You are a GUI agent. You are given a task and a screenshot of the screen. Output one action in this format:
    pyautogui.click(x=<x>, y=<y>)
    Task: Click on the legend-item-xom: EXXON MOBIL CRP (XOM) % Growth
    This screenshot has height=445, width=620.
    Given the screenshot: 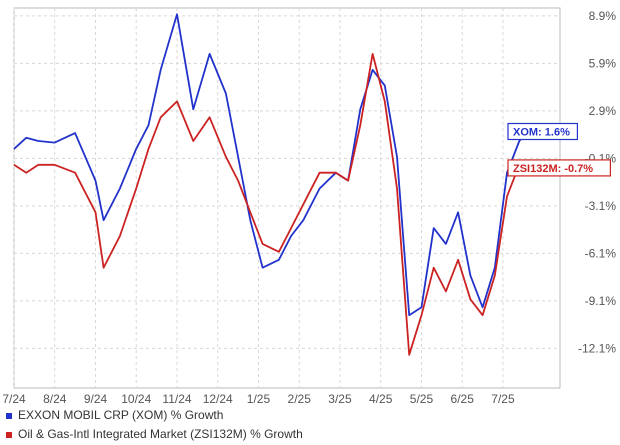 What is the action you would take?
    pyautogui.click(x=114, y=415)
    